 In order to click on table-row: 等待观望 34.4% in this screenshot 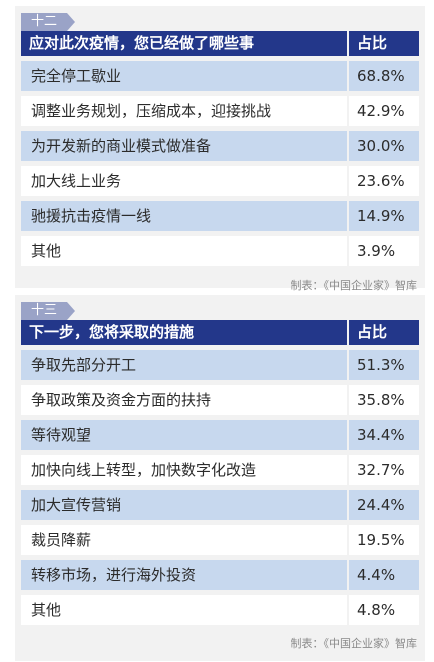, I will do `click(220, 435)`.